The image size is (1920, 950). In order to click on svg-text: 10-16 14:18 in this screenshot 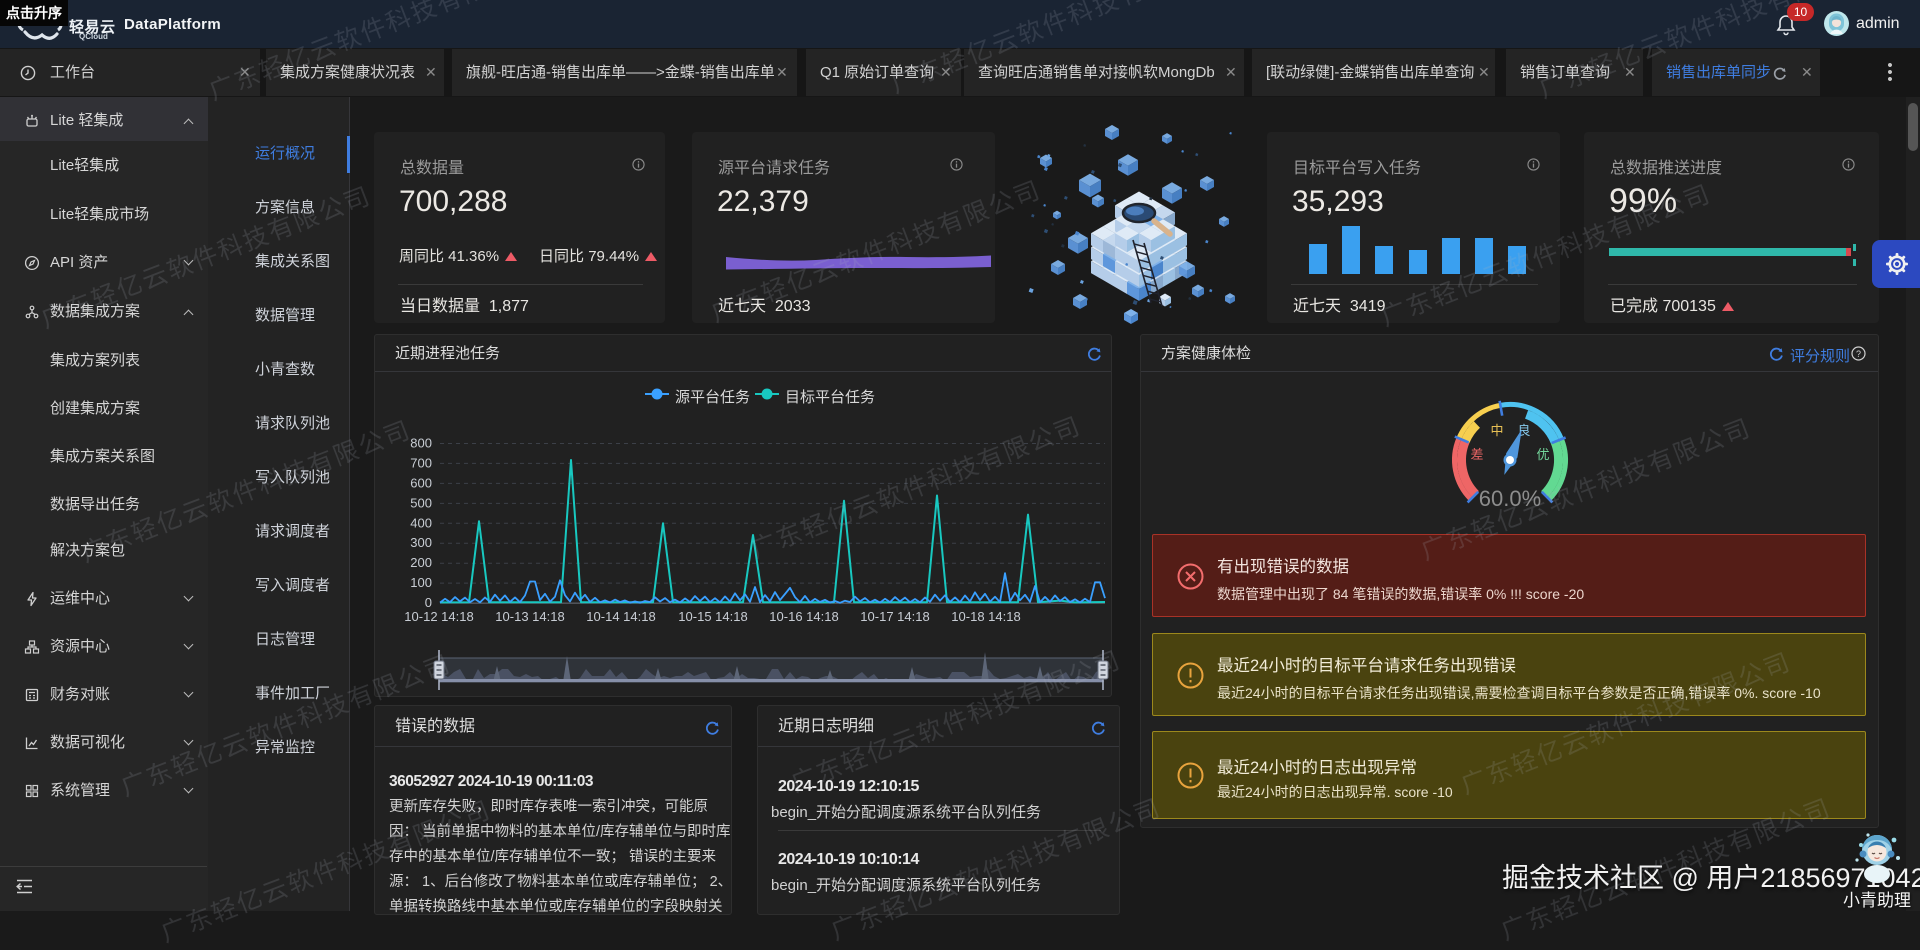, I will do `click(803, 616)`.